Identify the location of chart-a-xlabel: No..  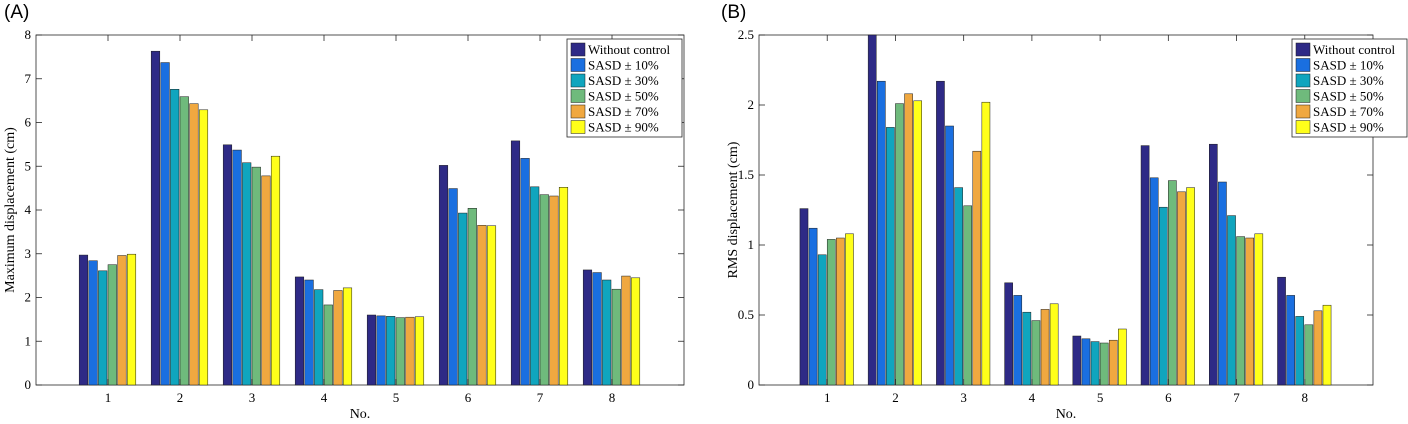
(360, 414).